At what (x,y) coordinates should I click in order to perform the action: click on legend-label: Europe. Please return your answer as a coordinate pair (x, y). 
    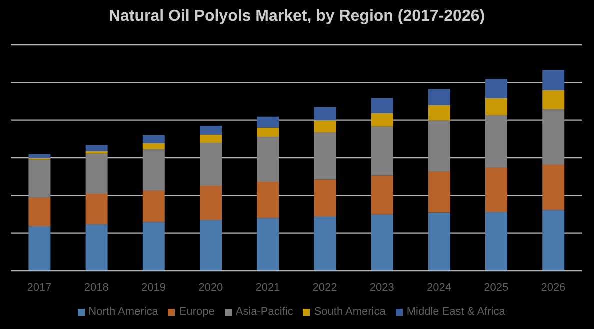
    Looking at the image, I should click on (197, 312).